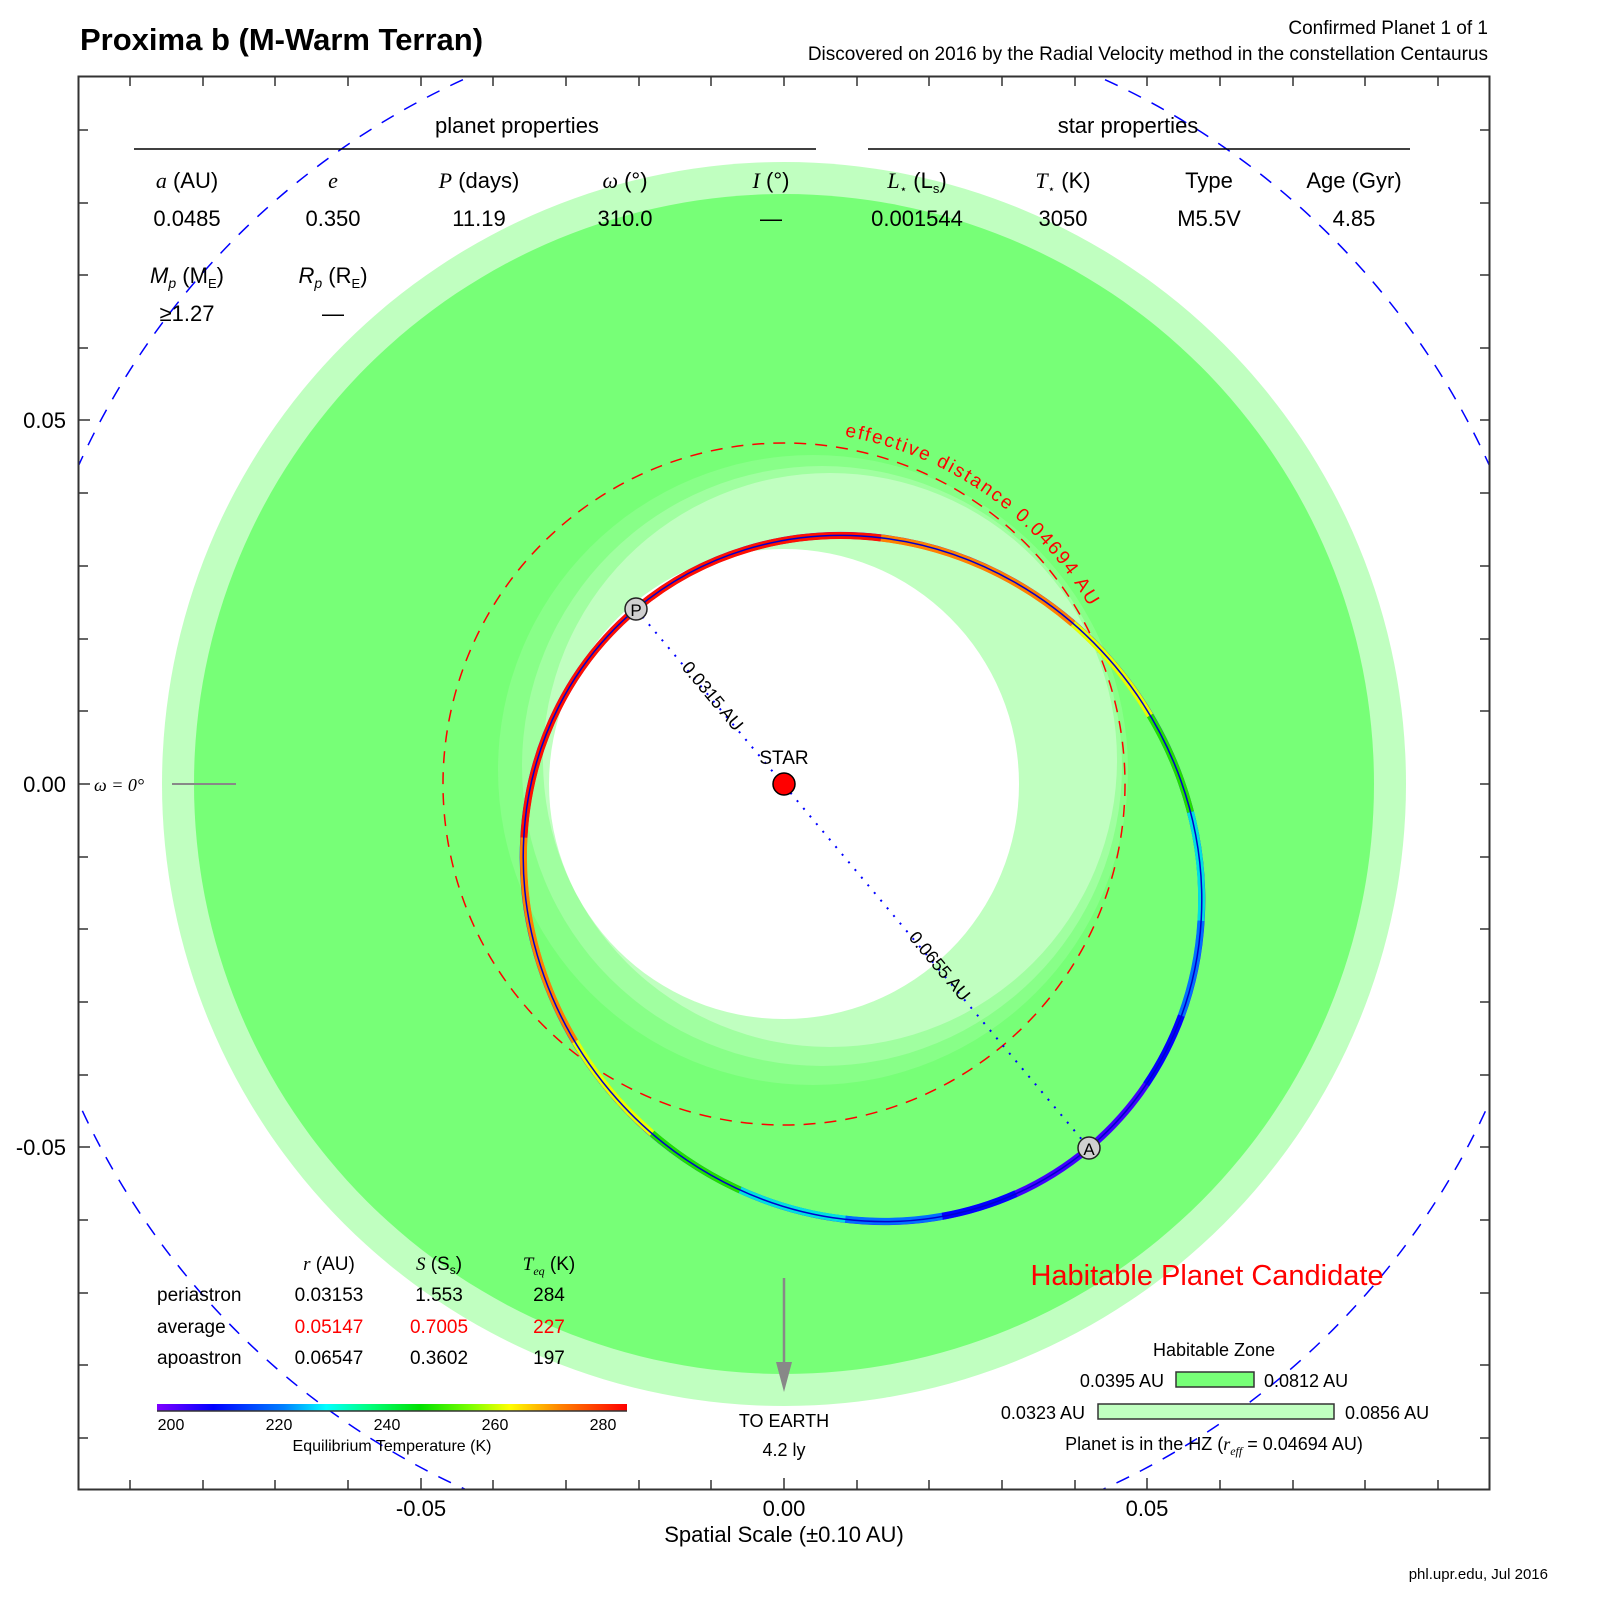  What do you see at coordinates (258, 294) in the screenshot?
I see `planet-mass-radius: Mp (ME) Rp (RE) ≥1.27 —` at bounding box center [258, 294].